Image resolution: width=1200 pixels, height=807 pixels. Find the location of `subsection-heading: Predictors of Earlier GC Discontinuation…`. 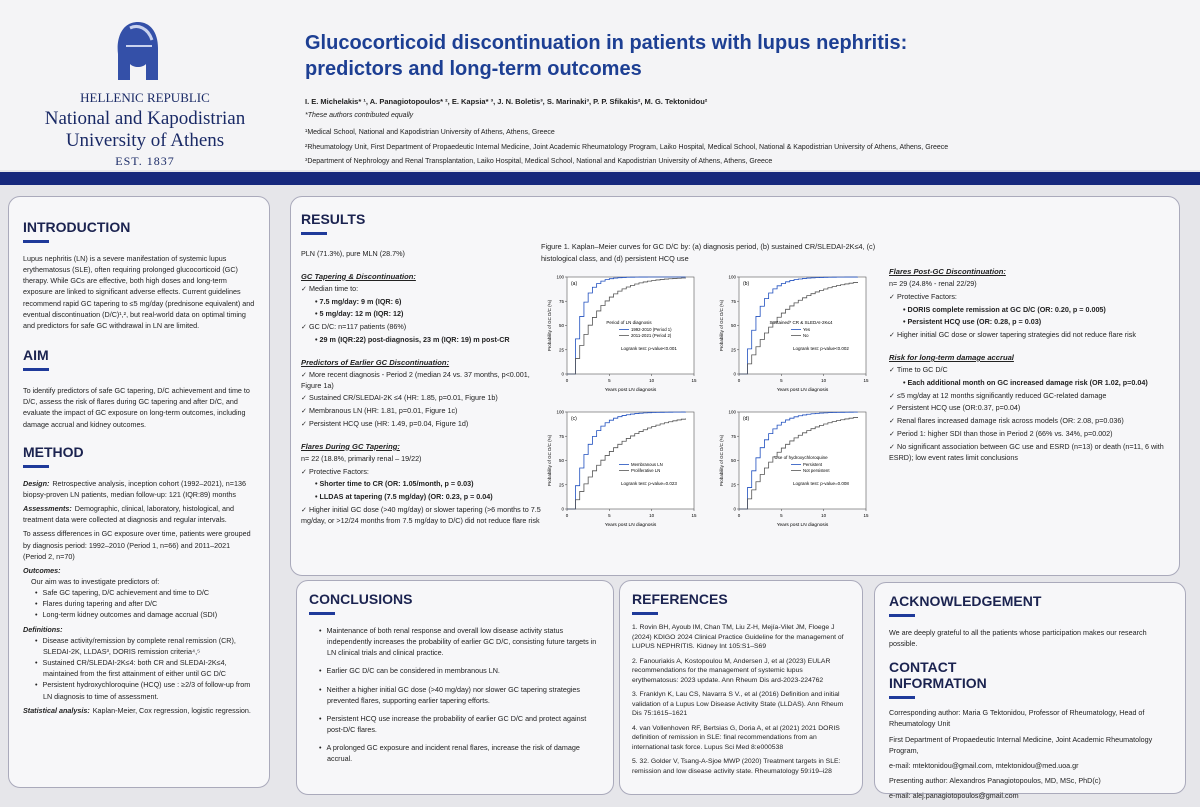

subsection-heading: Predictors of Earlier GC Discontinuation… is located at coordinates (375, 362).